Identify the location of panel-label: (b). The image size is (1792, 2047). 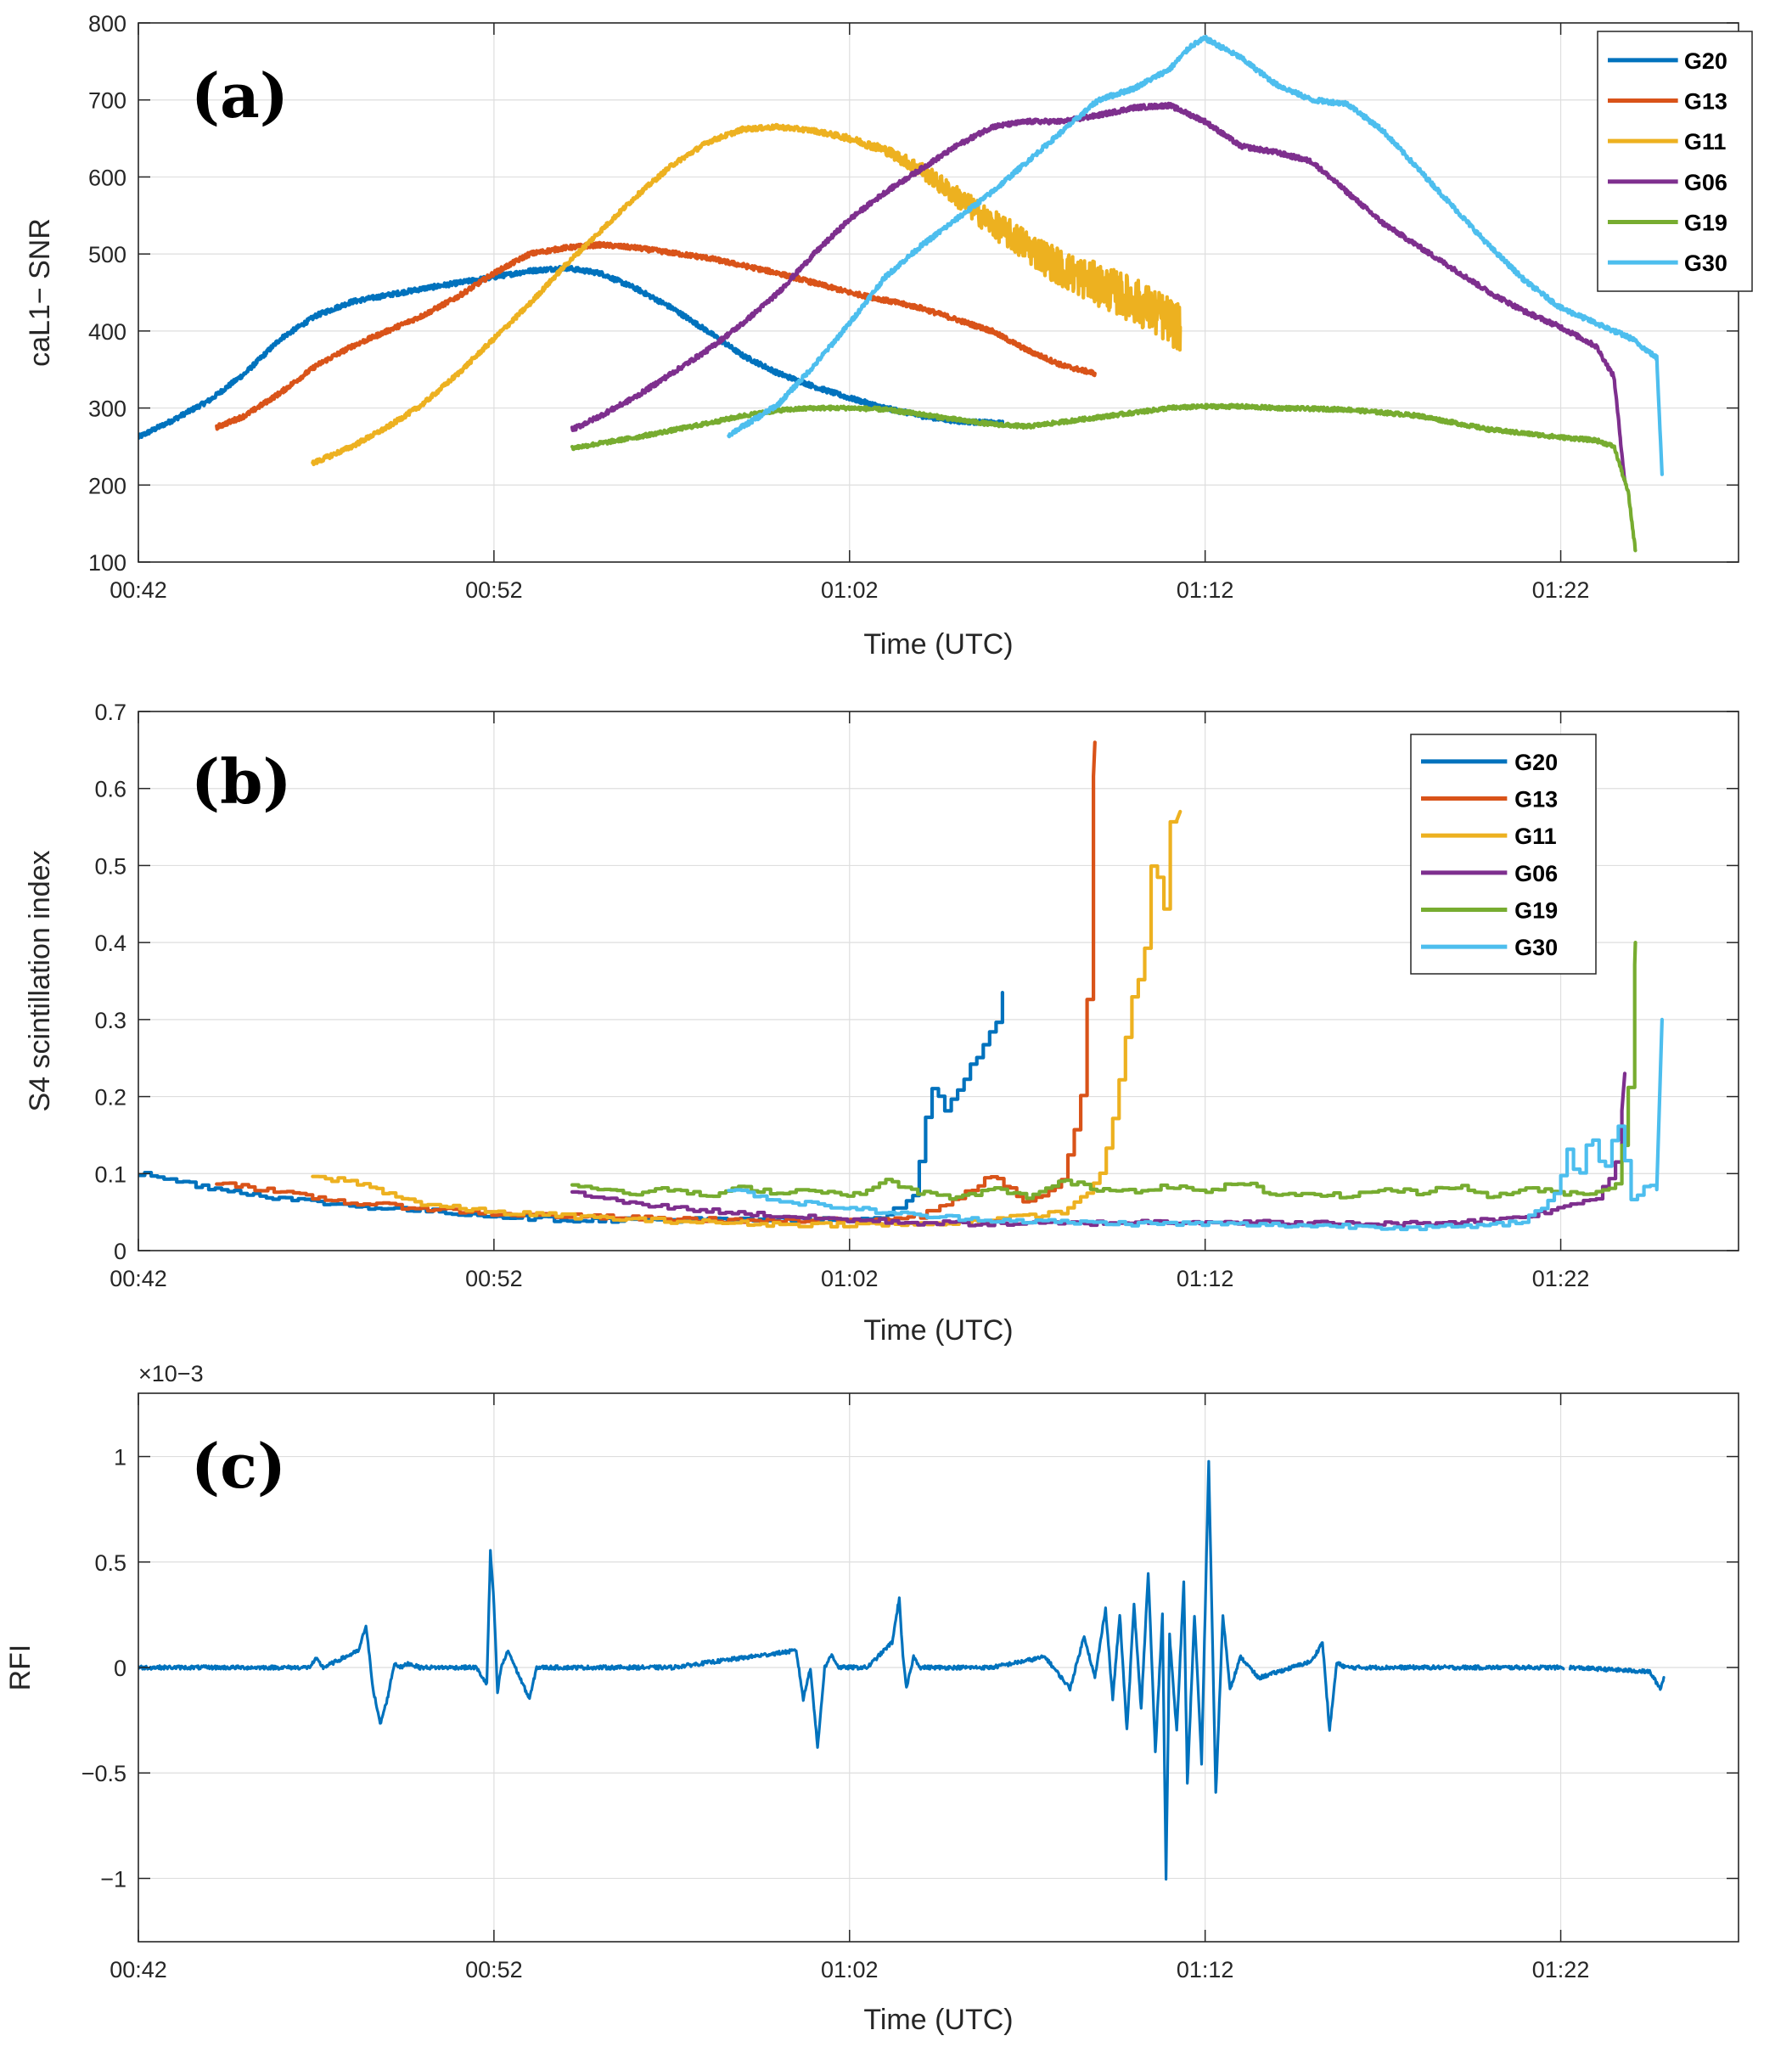
(241, 782).